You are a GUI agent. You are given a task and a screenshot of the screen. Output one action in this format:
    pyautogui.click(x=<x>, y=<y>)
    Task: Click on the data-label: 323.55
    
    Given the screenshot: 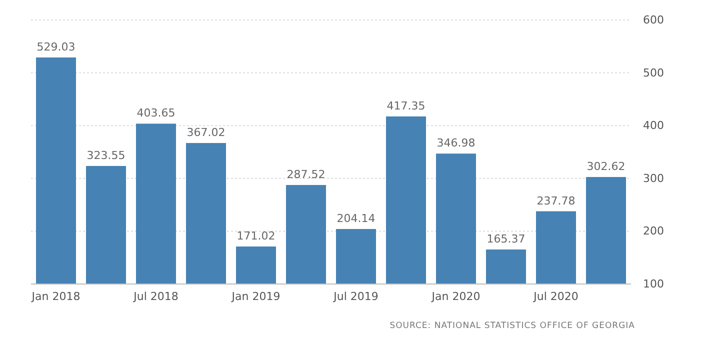 What is the action you would take?
    pyautogui.click(x=106, y=155)
    